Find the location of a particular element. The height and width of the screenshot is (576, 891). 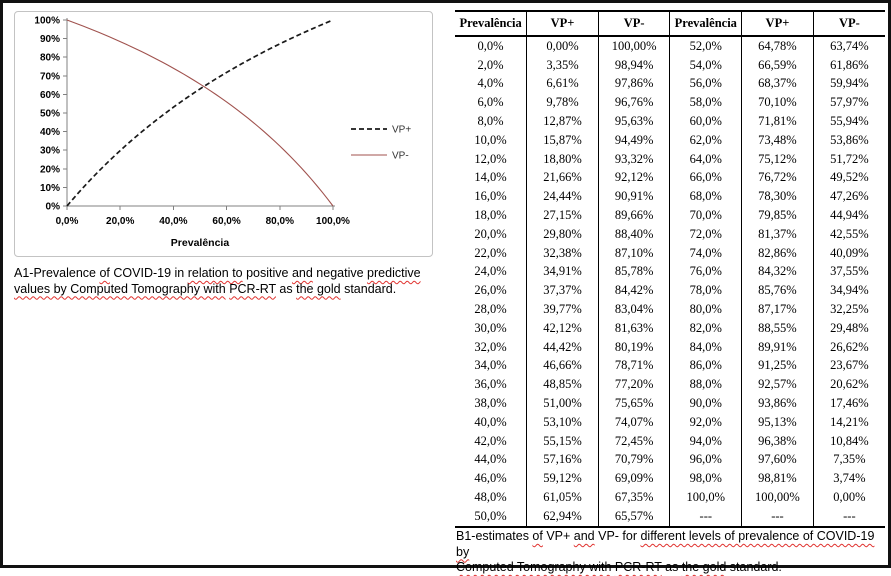

table-row: 14,0% 21,66% 92,12% 66,0% 76,72% 49,52% is located at coordinates (670, 178).